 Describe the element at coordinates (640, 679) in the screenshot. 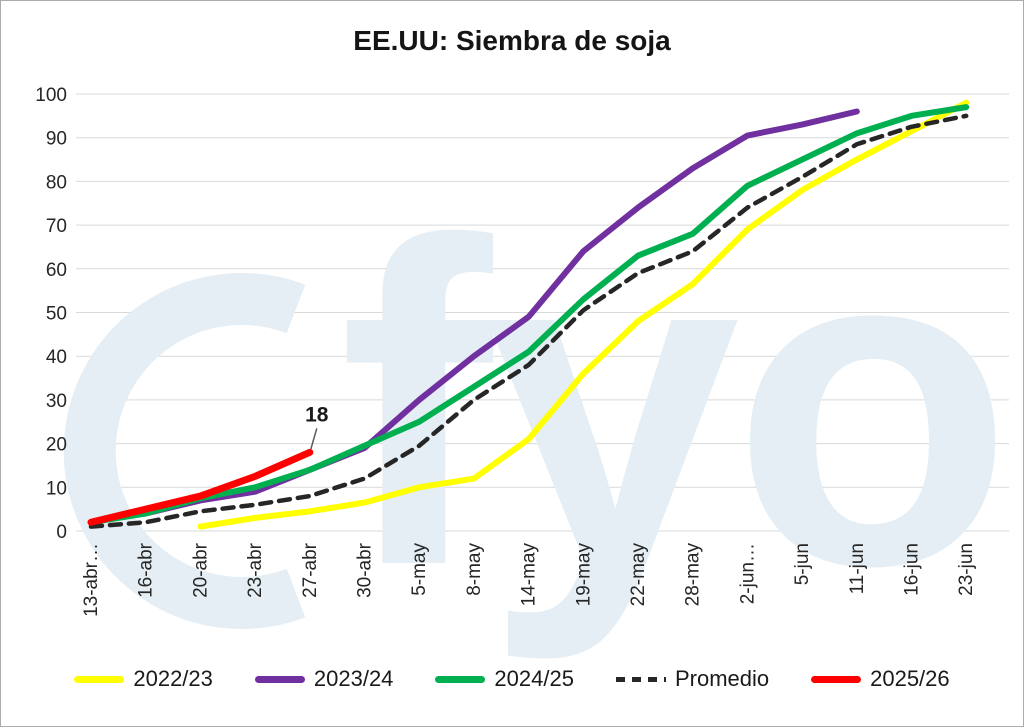

I see `legend-swatch-promedio` at that location.